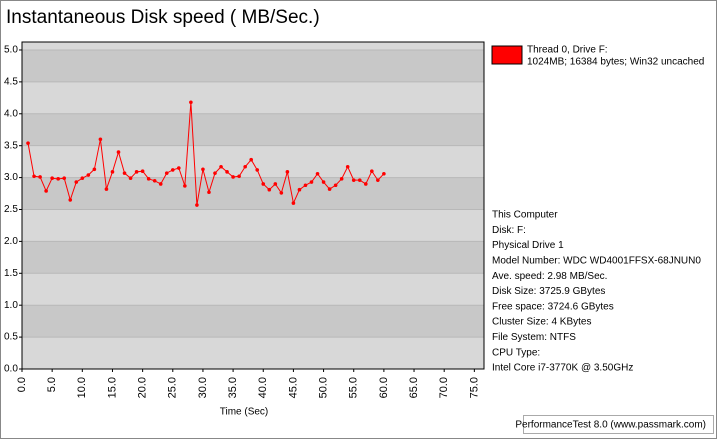  Describe the element at coordinates (567, 50) in the screenshot. I see `legend-name: Thread 0, Drive F:` at that location.